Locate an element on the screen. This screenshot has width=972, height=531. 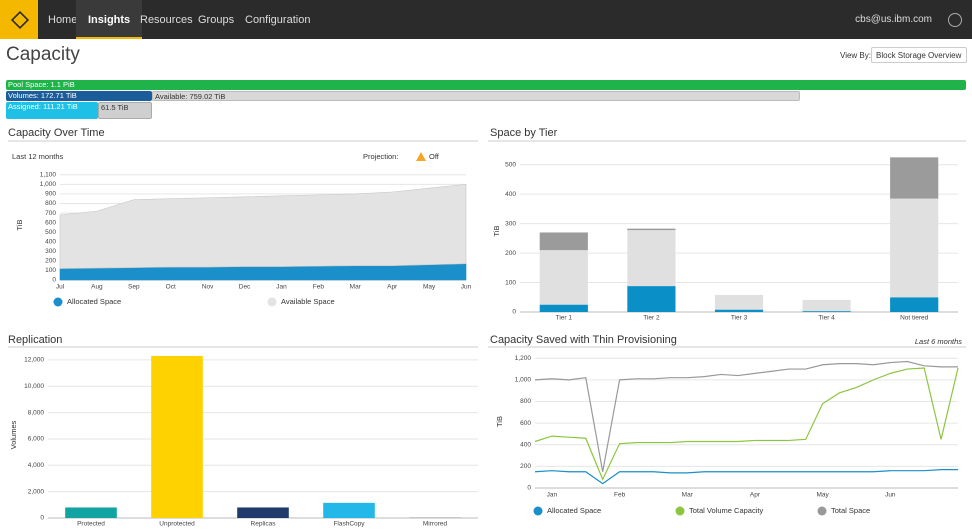
x-tick-label: Apr is located at coordinates (392, 287).